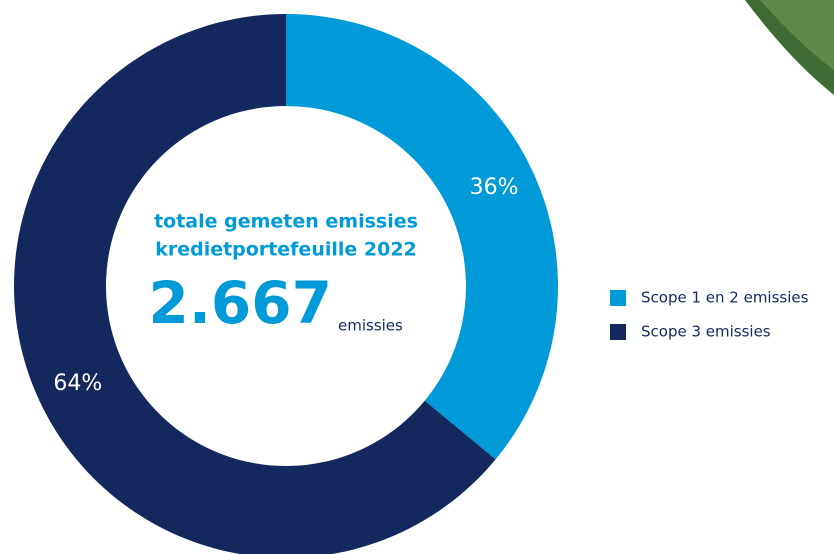  What do you see at coordinates (286, 250) in the screenshot?
I see `center-title: kredietportefeuille 2022` at bounding box center [286, 250].